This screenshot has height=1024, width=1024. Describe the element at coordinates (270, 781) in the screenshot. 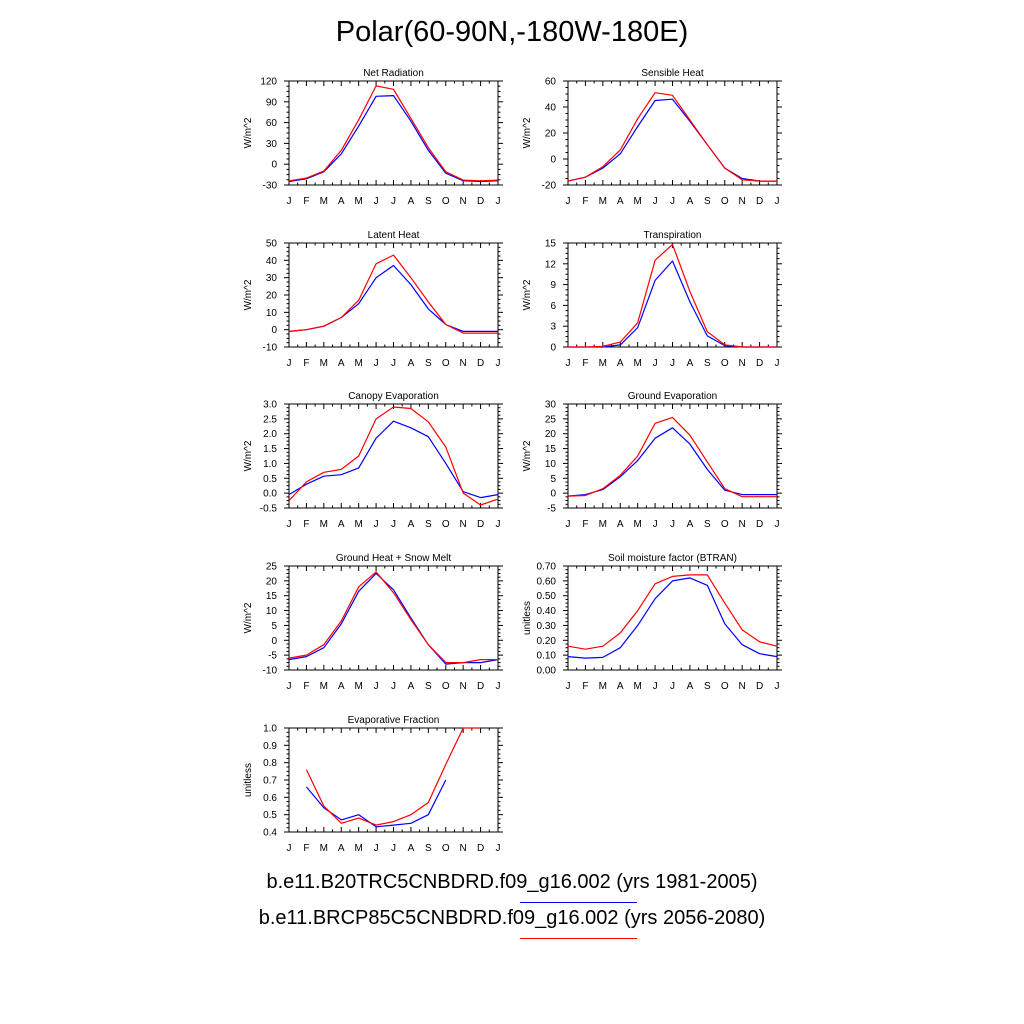

I see `y-tick-label: 0.7` at that location.